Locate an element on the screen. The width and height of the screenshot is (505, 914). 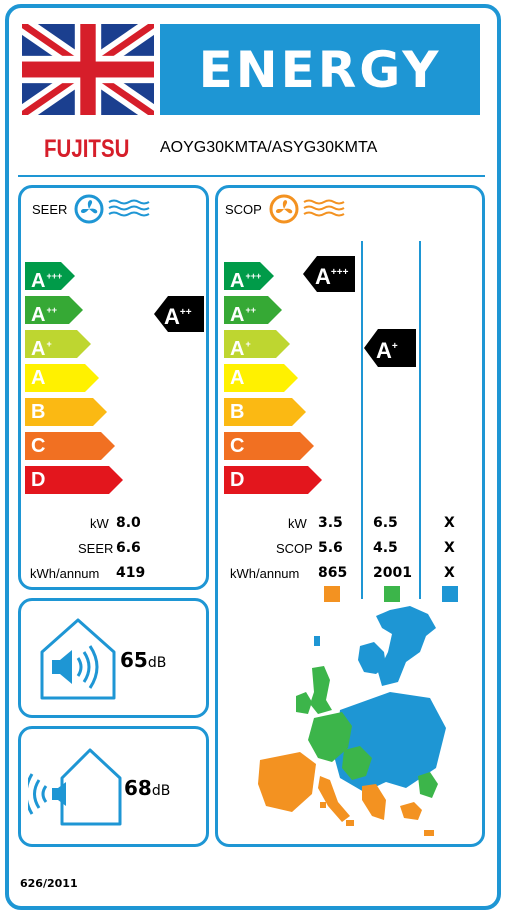
seer-kwh-label: kWh/annum is located at coordinates (65, 573).